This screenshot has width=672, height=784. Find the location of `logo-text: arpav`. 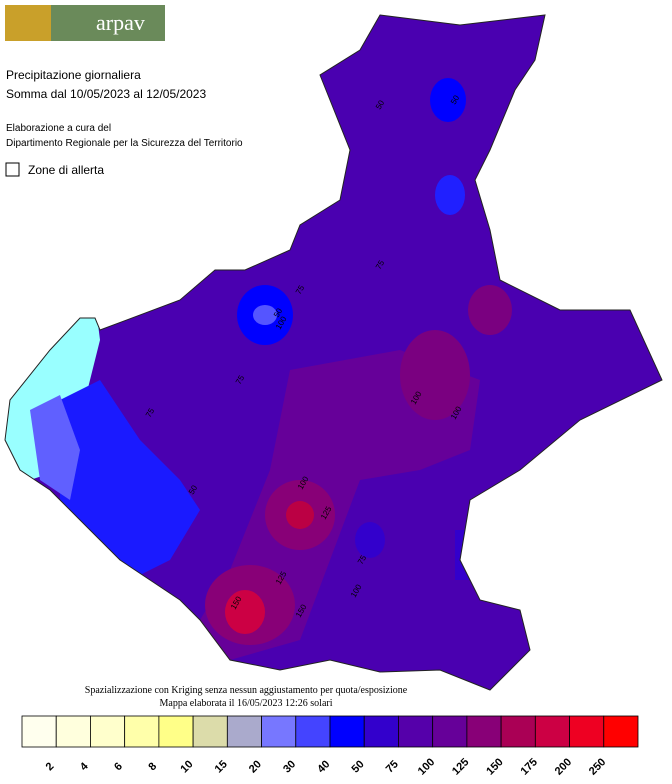

logo-text: arpav is located at coordinates (120, 22).